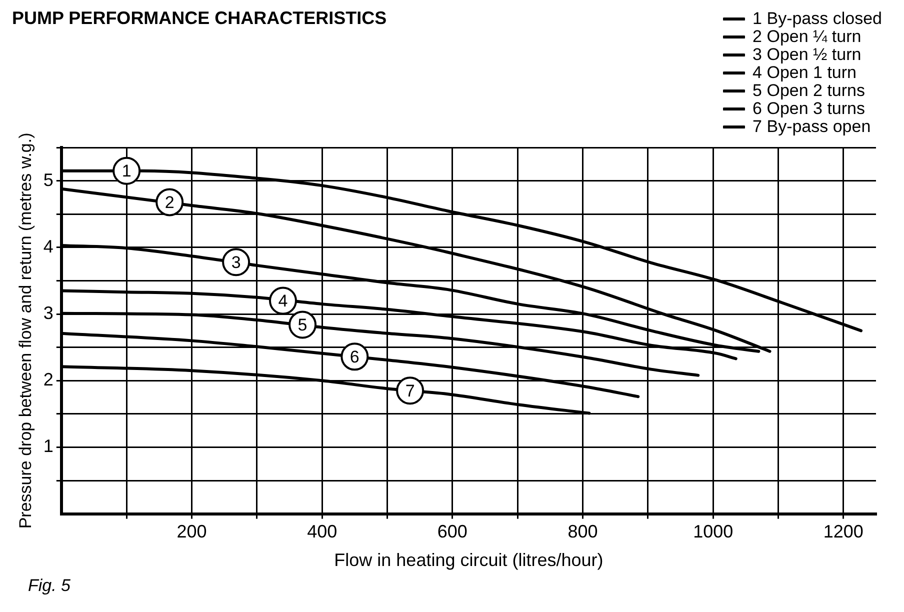  What do you see at coordinates (843, 532) in the screenshot?
I see `x-tick-label: 1200` at bounding box center [843, 532].